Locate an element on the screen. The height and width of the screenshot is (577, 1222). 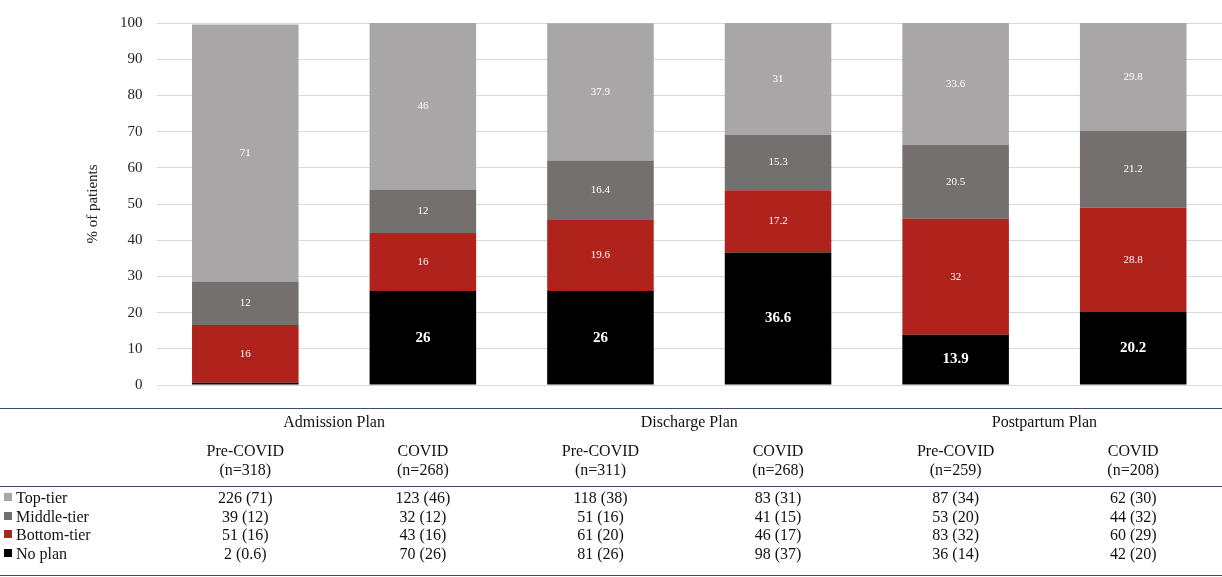
data-label: 29.8 is located at coordinates (1133, 75).